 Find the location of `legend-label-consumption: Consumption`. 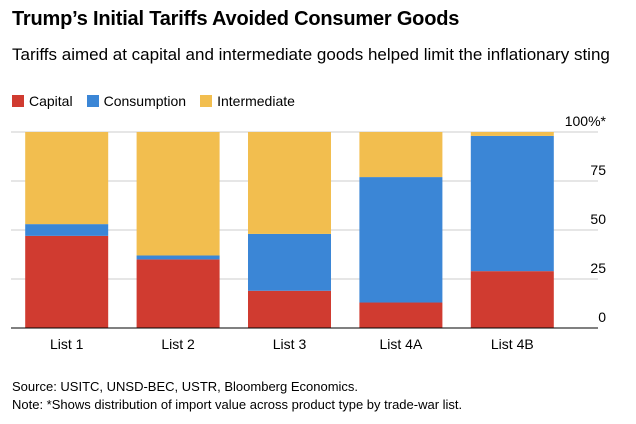

legend-label-consumption: Consumption is located at coordinates (145, 101).